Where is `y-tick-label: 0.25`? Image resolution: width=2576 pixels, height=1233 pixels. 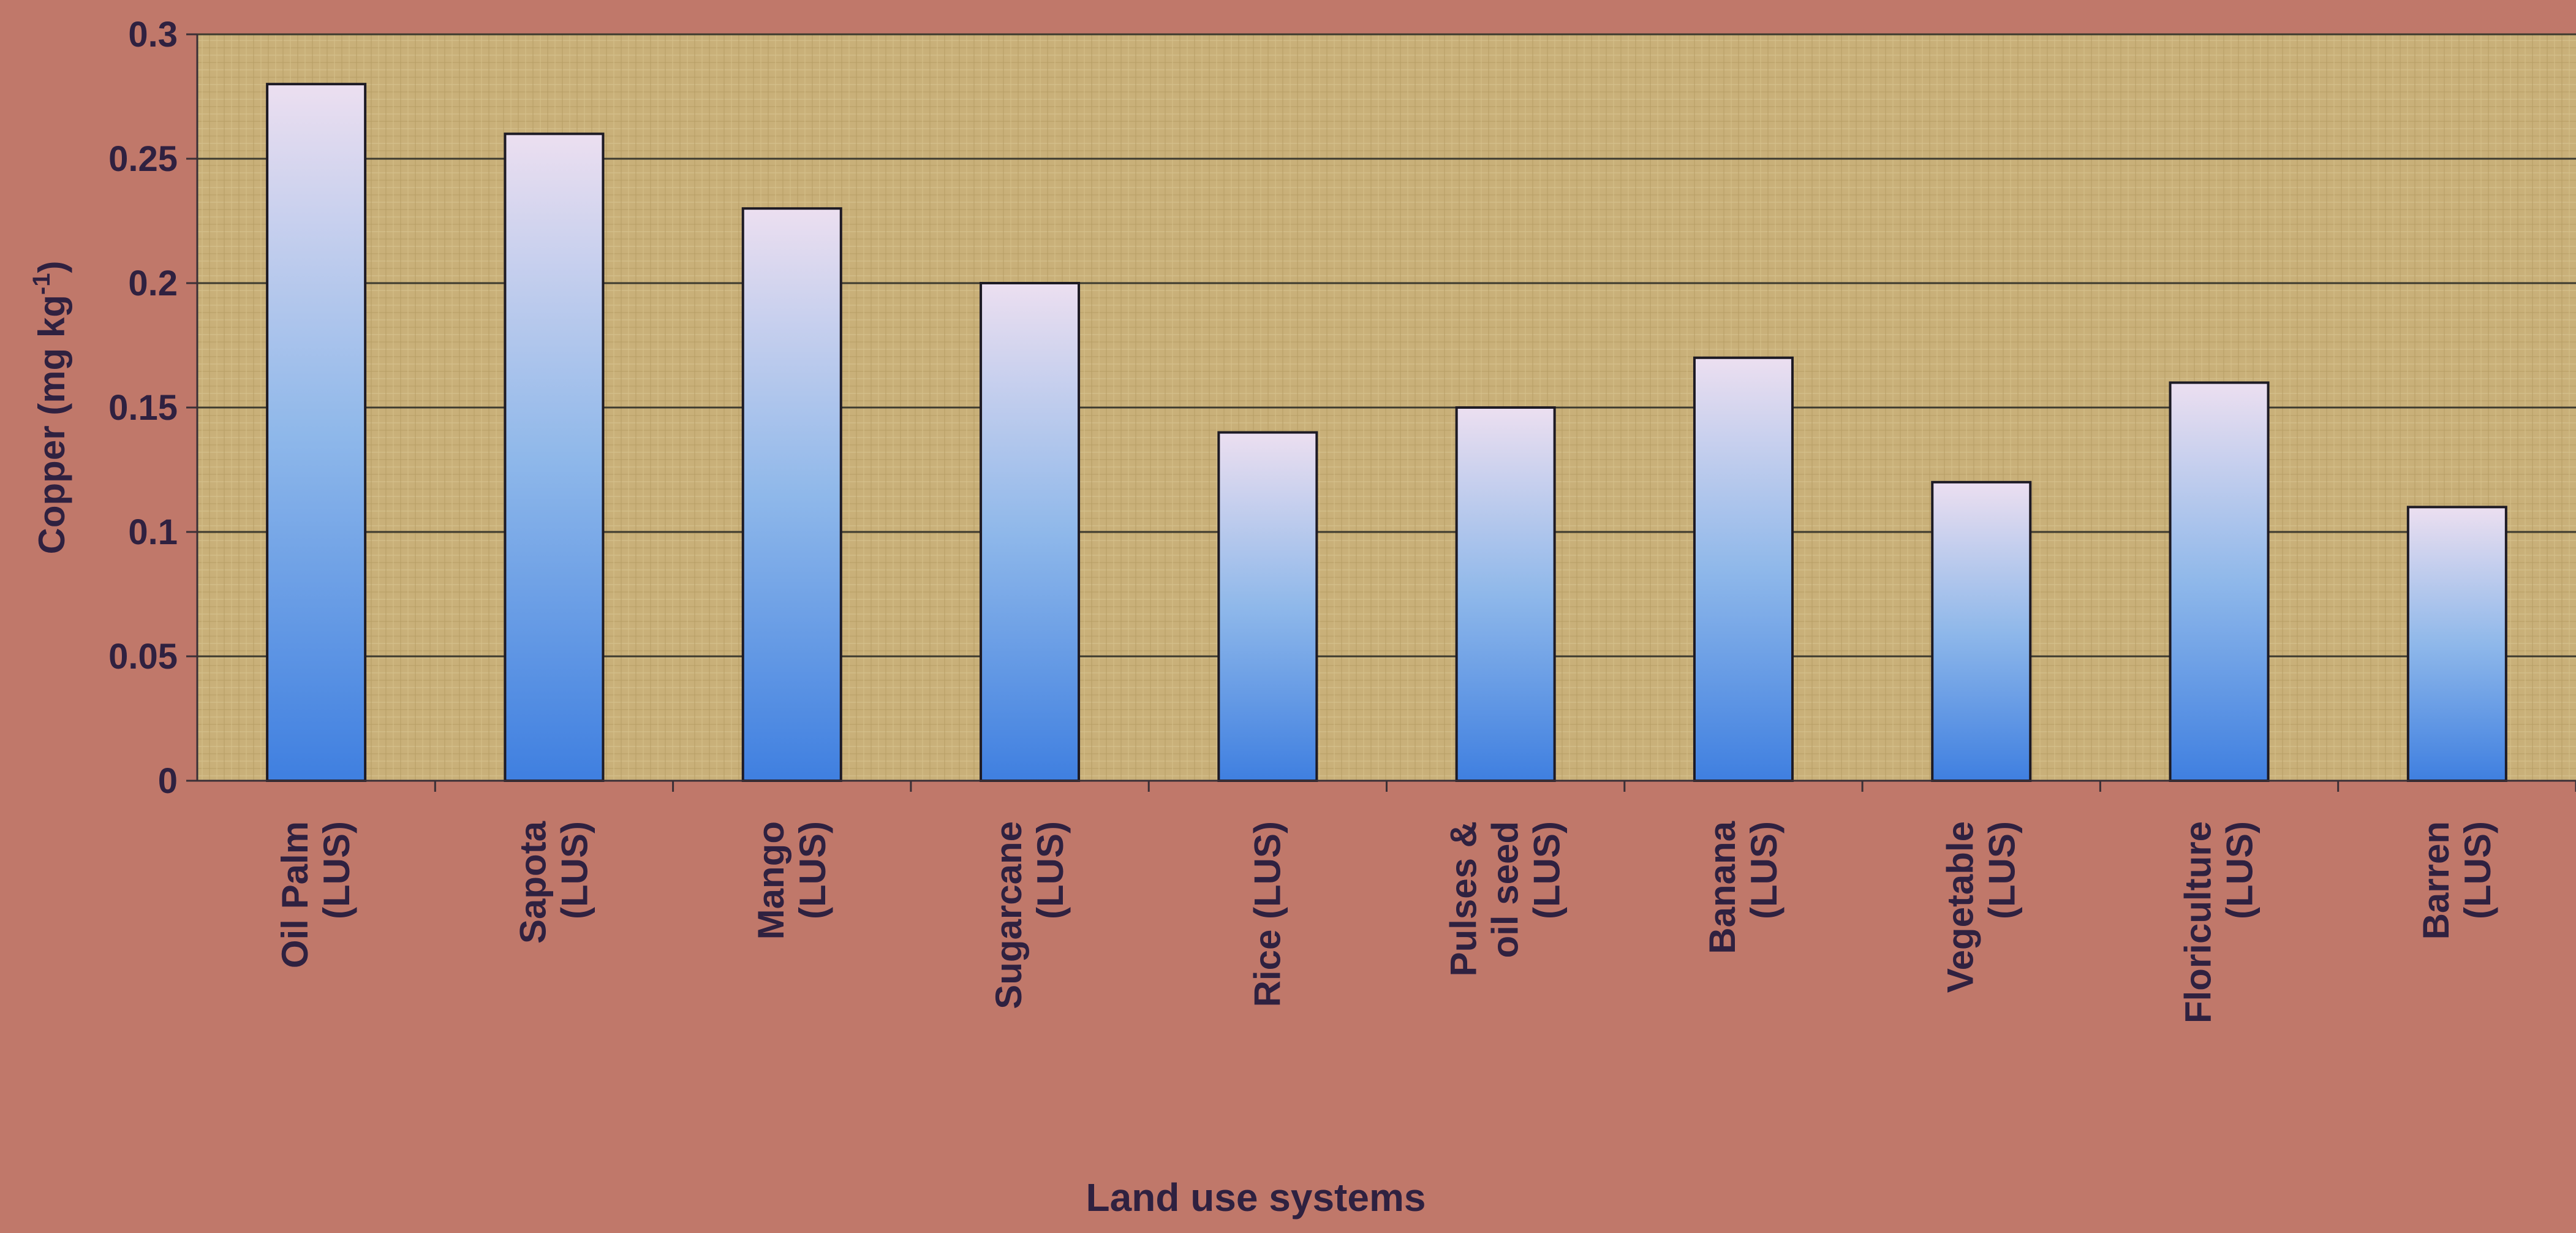 y-tick-label: 0.25 is located at coordinates (143, 159).